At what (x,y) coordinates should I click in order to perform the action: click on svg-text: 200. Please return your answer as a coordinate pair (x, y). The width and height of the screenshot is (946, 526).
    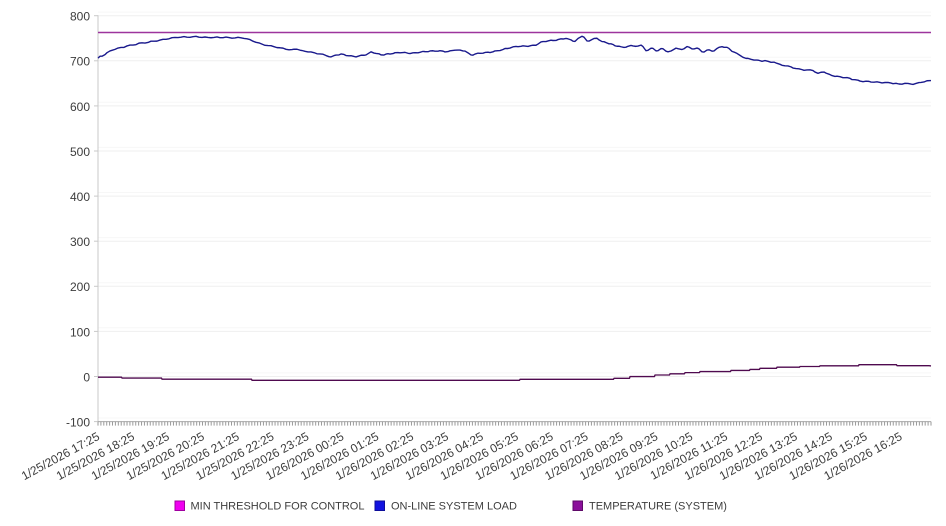
    Looking at the image, I should click on (80, 287).